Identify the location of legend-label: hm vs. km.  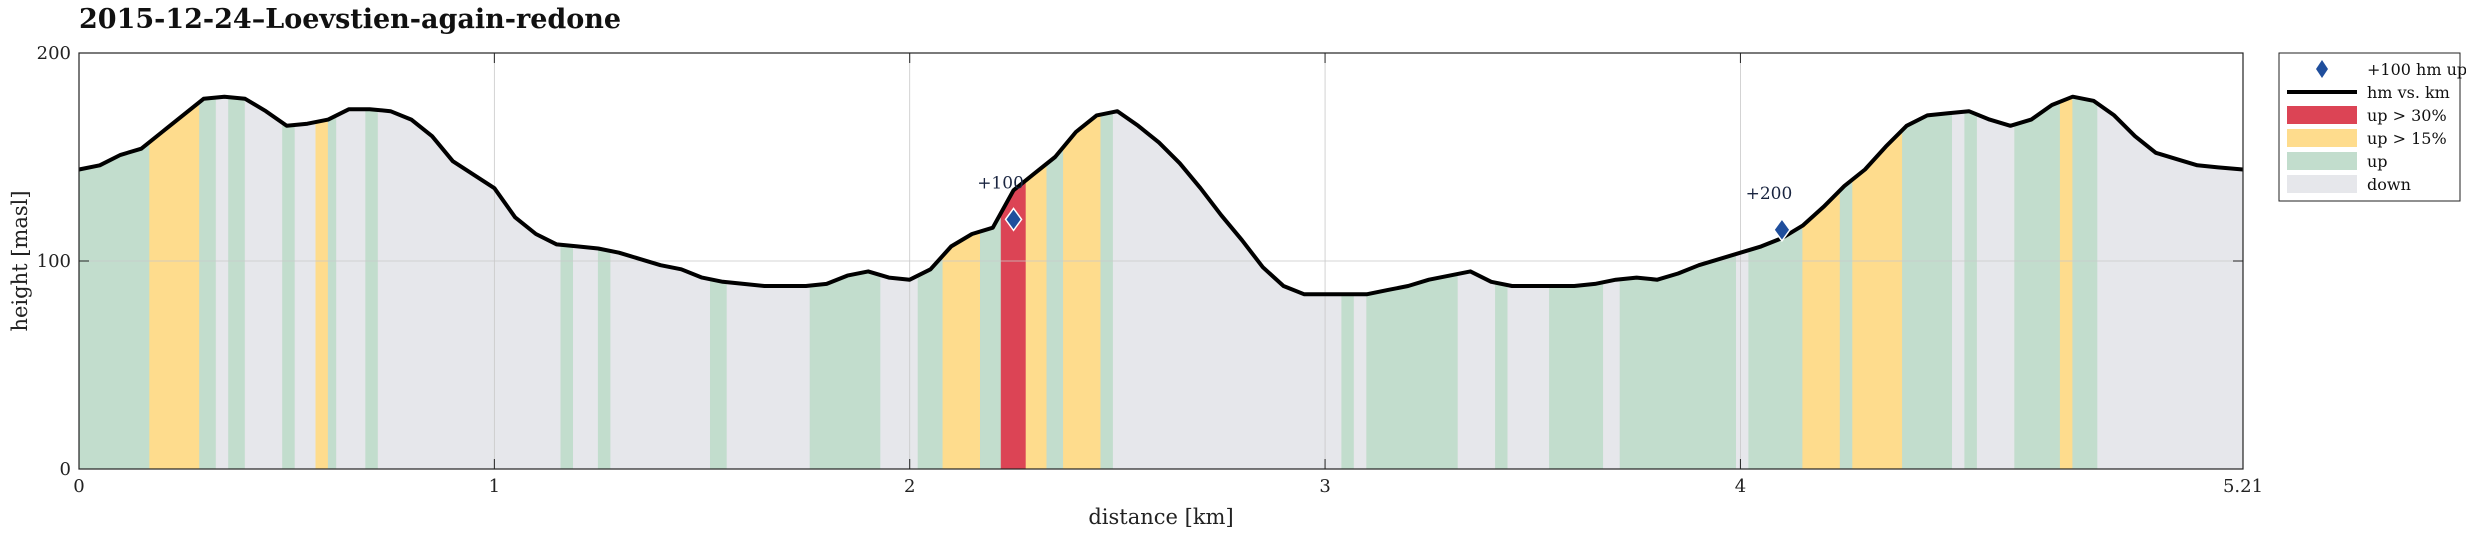
(2408, 92).